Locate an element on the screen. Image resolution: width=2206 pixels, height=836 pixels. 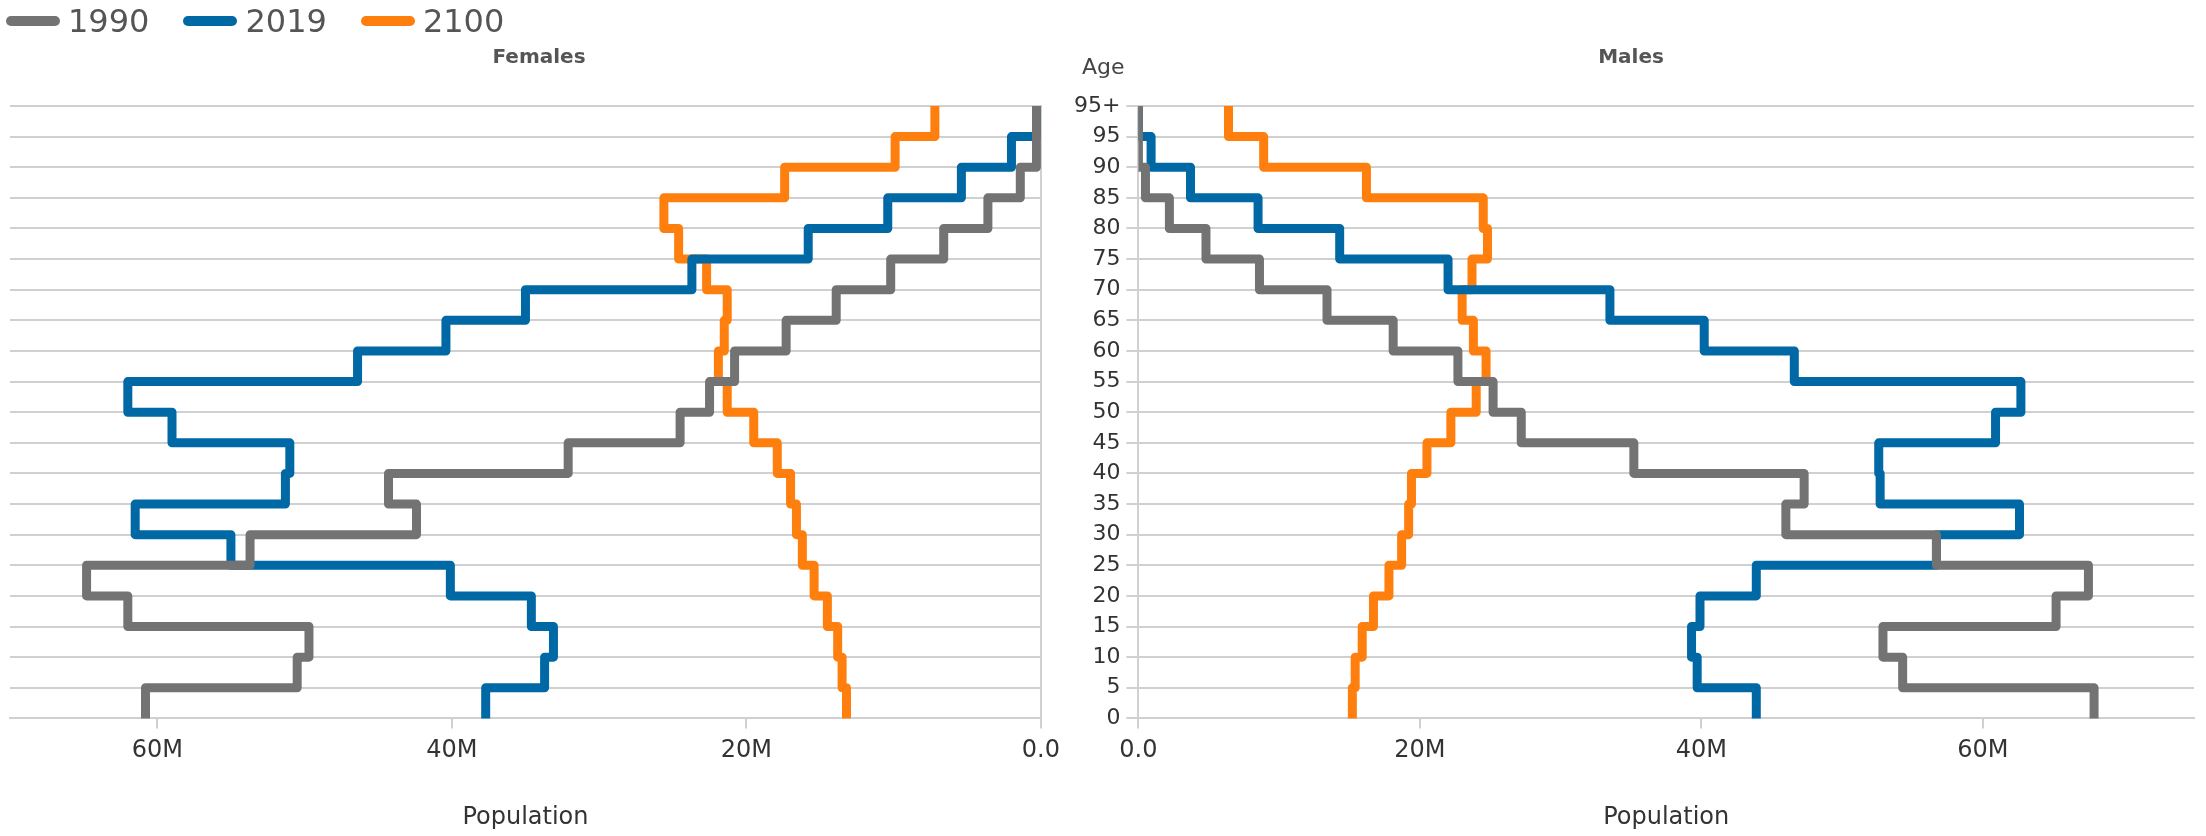
y-tick-label: 15 is located at coordinates (1106, 625).